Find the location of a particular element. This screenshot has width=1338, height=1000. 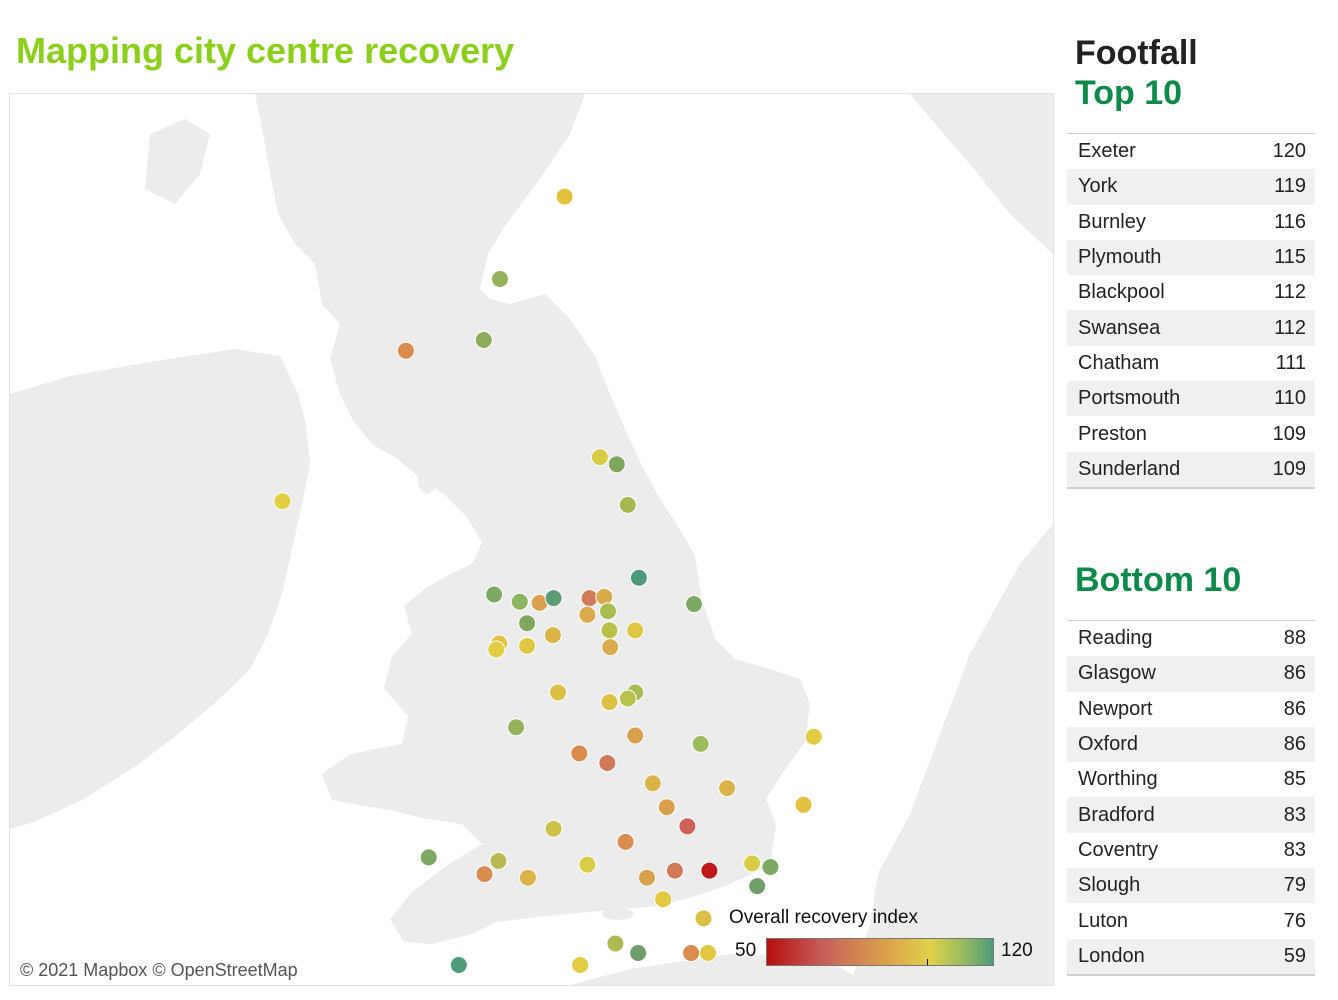

city-name: Worthing is located at coordinates (1118, 779).